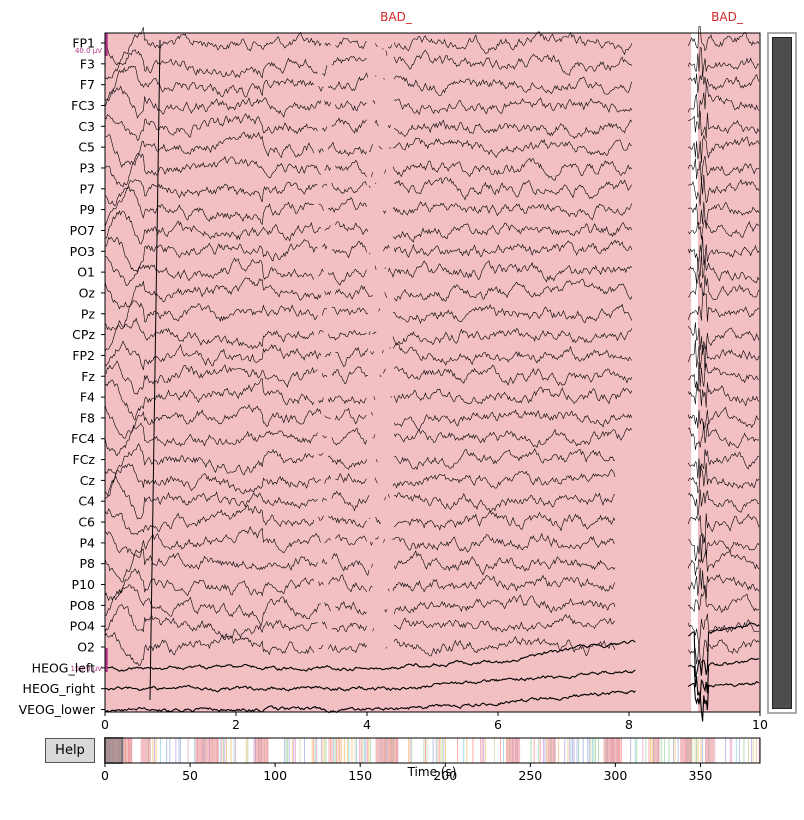 This screenshot has height=820, width=804. What do you see at coordinates (432, 170) in the screenshot?
I see `trace-p3` at bounding box center [432, 170].